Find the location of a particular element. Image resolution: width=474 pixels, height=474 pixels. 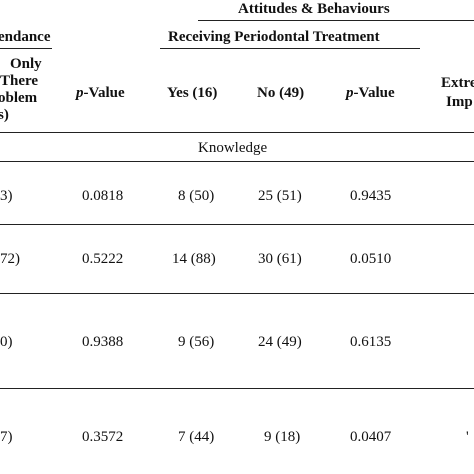

row-1-p1: 0.0818 is located at coordinates (103, 196).